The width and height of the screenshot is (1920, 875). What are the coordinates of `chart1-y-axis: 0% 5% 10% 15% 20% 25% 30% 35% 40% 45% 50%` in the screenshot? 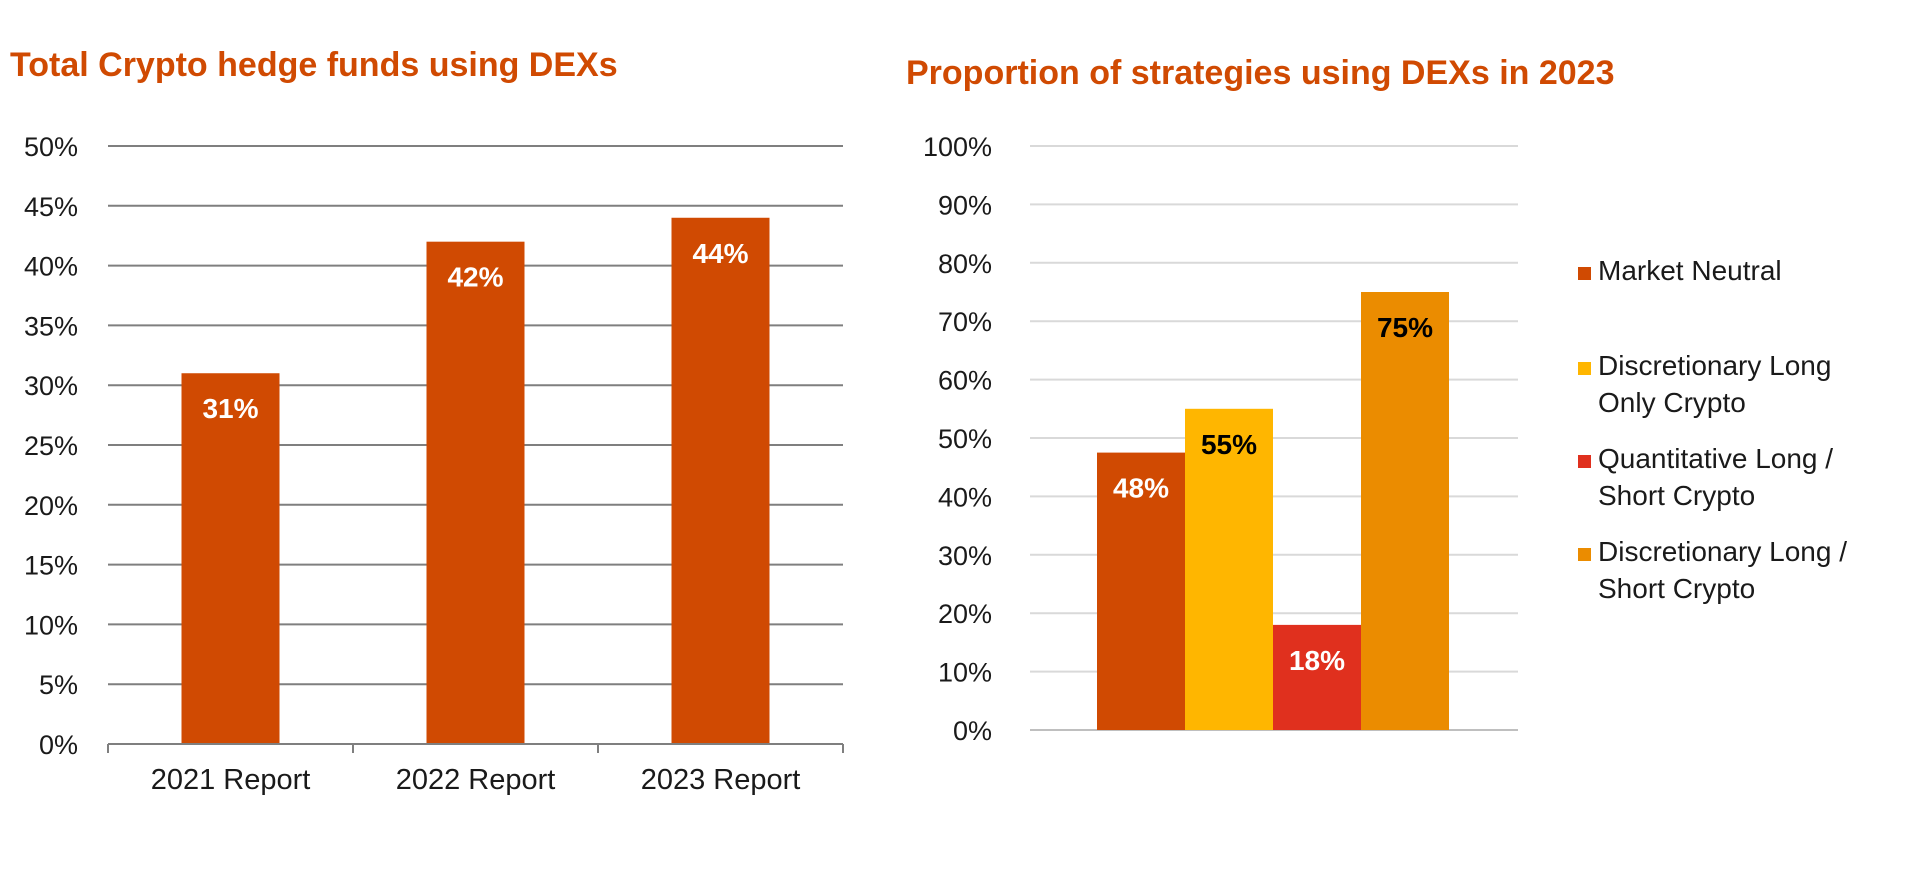 It's located at (51, 446).